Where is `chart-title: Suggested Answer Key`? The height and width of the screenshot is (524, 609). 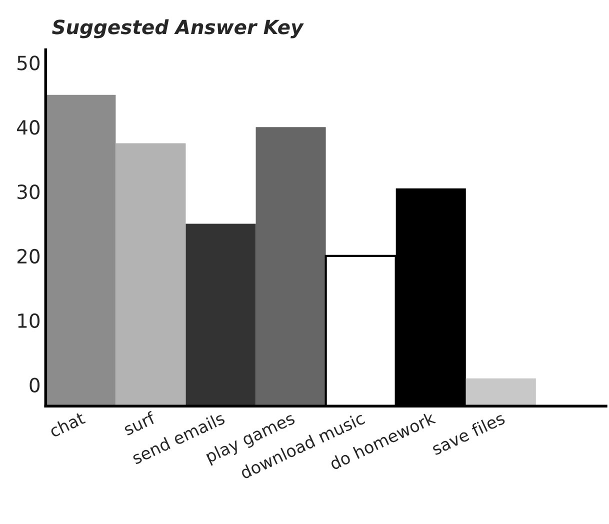
chart-title: Suggested Answer Key is located at coordinates (178, 28).